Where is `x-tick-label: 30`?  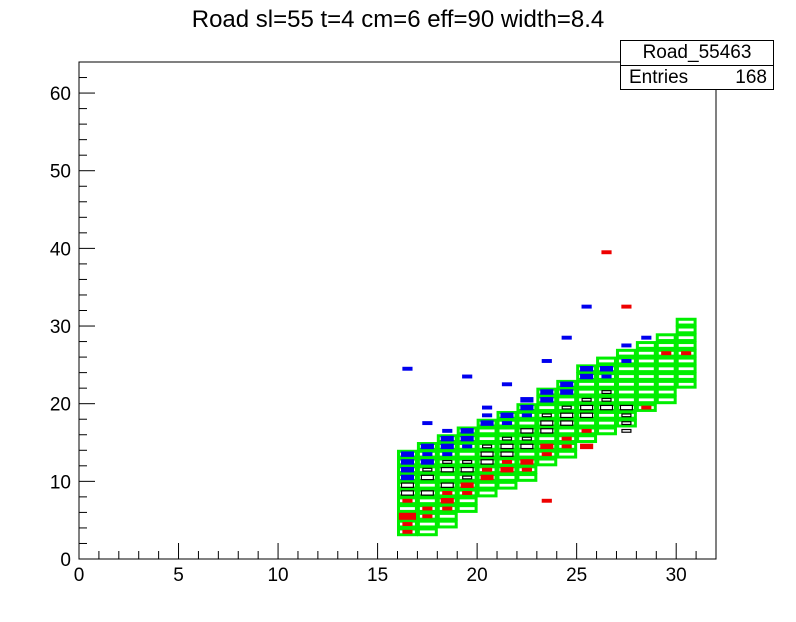 x-tick-label: 30 is located at coordinates (676, 575).